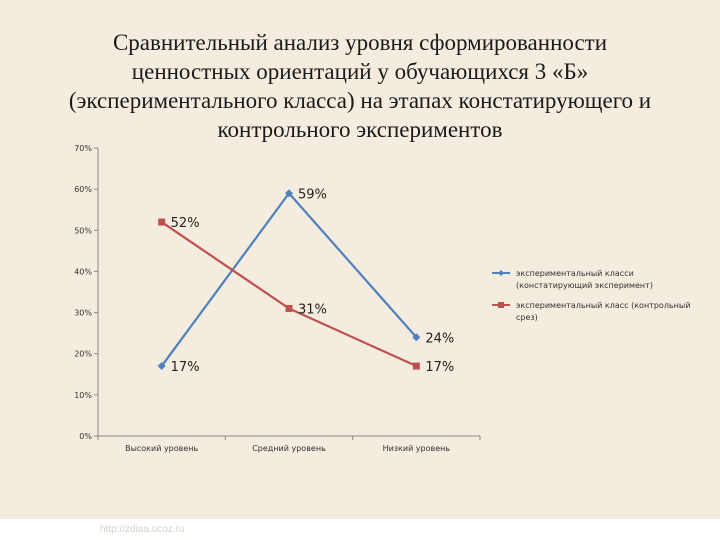 The width and height of the screenshot is (720, 540). I want to click on y-tick-label: 60%, so click(83, 189).